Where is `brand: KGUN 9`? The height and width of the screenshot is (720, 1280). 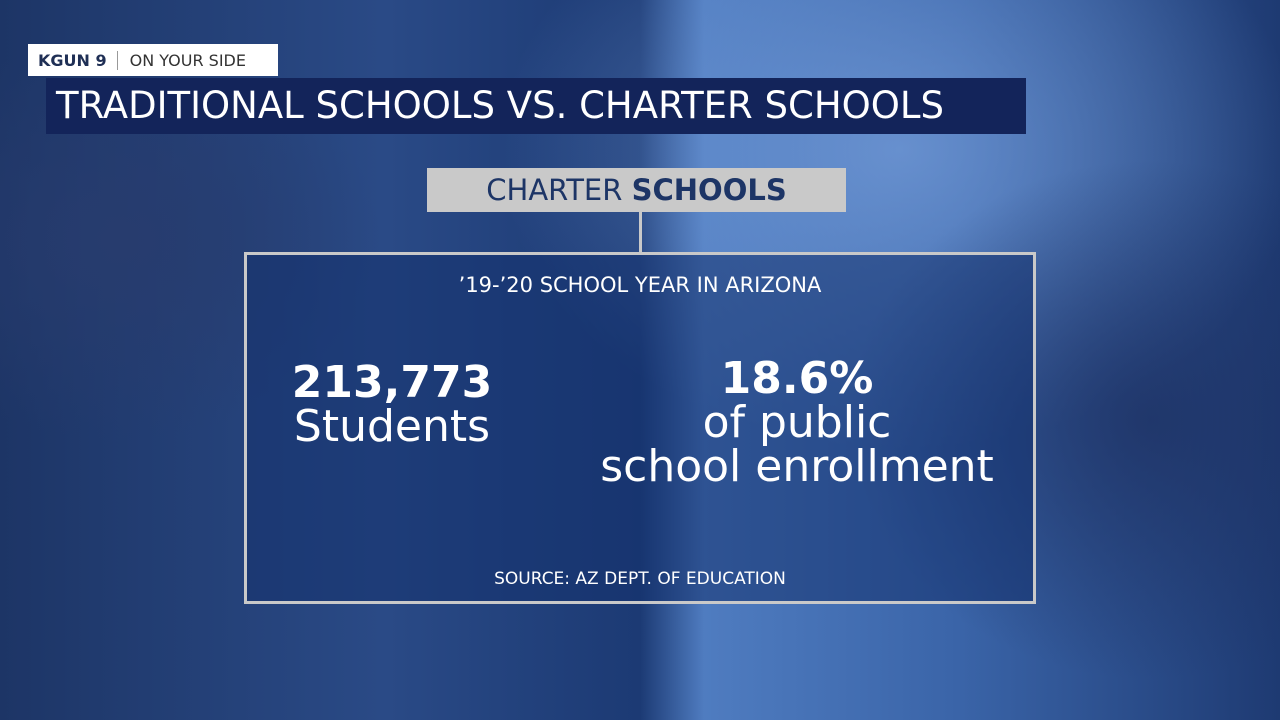
brand: KGUN 9 is located at coordinates (73, 60).